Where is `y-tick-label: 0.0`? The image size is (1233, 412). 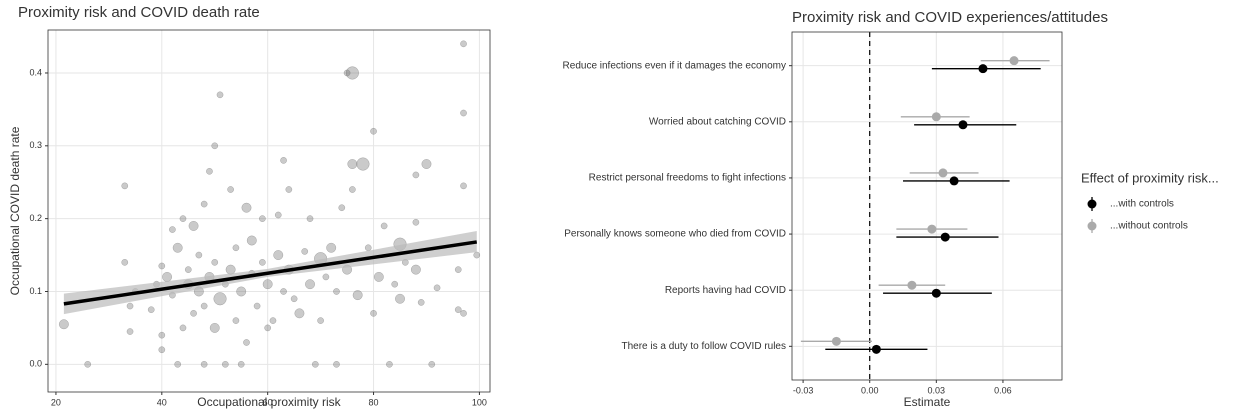
y-tick-label: 0.0 is located at coordinates (35, 364).